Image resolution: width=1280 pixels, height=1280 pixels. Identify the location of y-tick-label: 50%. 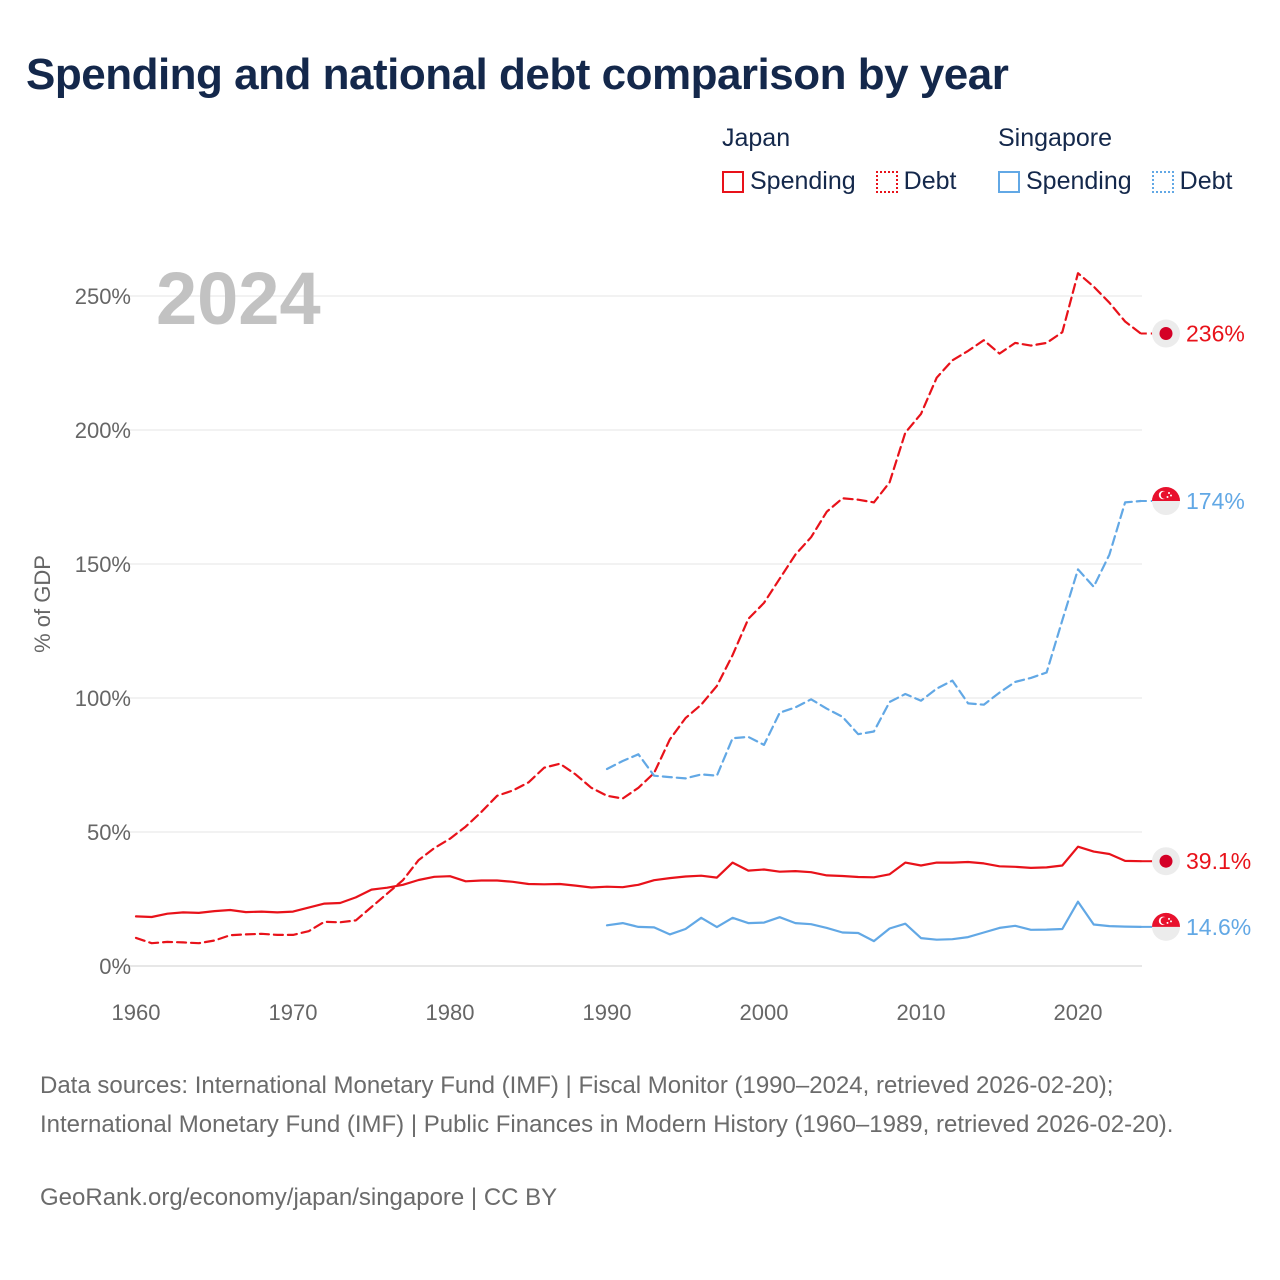
(109, 832).